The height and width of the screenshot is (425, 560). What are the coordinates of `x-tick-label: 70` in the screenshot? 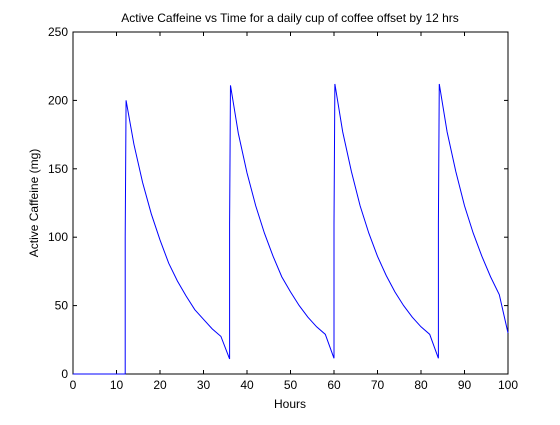 It's located at (378, 385).